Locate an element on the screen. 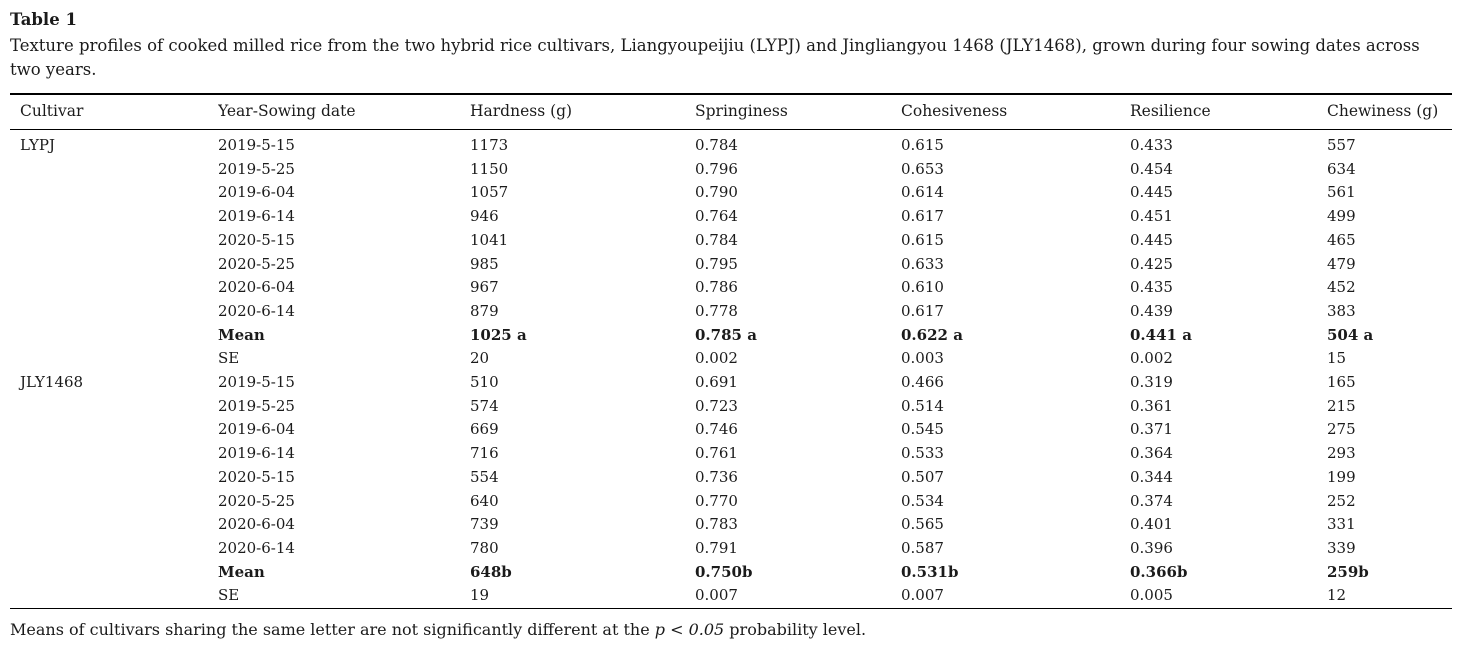 This screenshot has width=1462, height=659. table-cell: 0.396 is located at coordinates (1151, 547).